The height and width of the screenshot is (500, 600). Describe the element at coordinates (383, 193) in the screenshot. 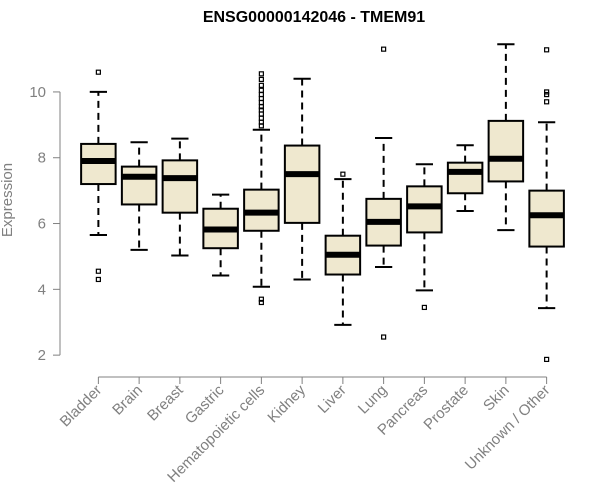

I see `box-lung` at that location.